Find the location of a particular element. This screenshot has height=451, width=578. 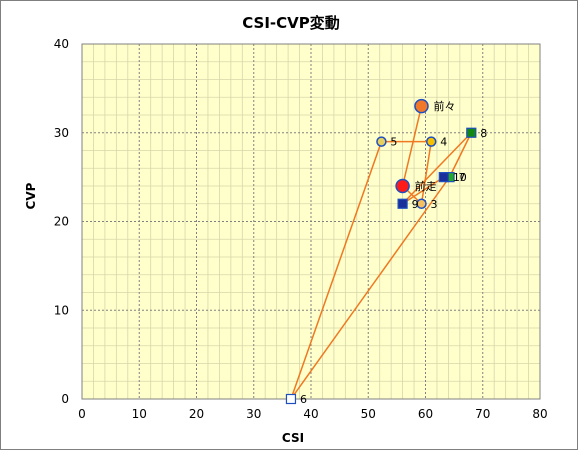

y-tick-label: 20 is located at coordinates (61, 222).